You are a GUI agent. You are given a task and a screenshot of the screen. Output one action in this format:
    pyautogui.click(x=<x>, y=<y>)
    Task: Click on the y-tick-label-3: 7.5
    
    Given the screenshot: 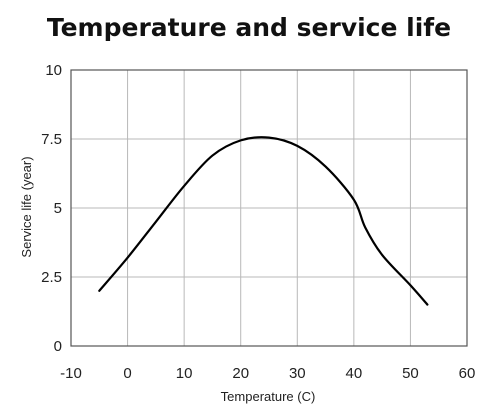 What is the action you would take?
    pyautogui.click(x=51, y=139)
    